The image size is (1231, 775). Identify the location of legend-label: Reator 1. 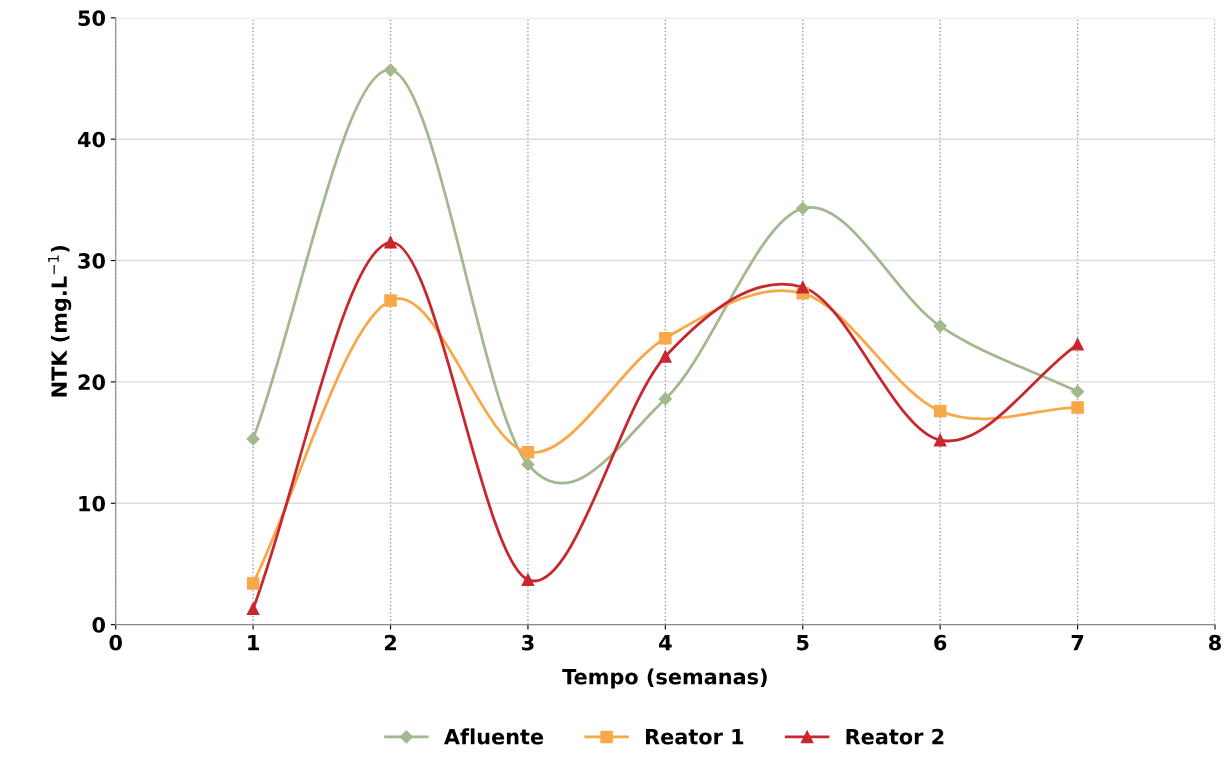
(695, 737).